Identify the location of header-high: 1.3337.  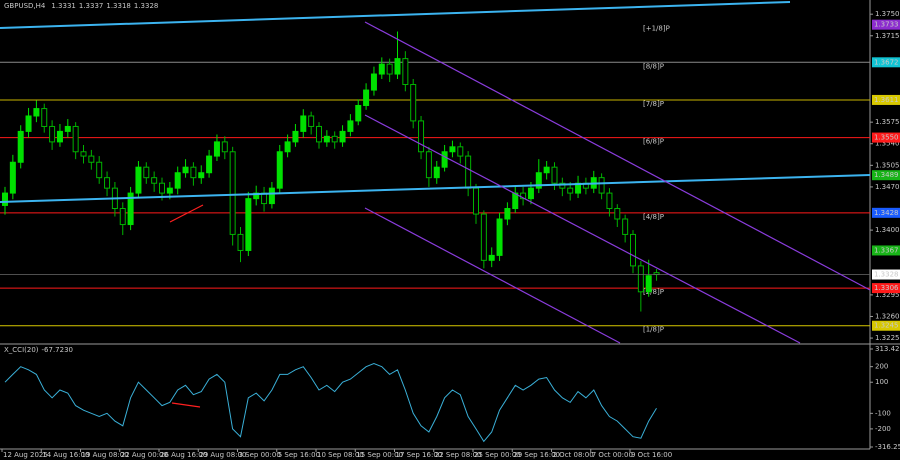
(91, 6).